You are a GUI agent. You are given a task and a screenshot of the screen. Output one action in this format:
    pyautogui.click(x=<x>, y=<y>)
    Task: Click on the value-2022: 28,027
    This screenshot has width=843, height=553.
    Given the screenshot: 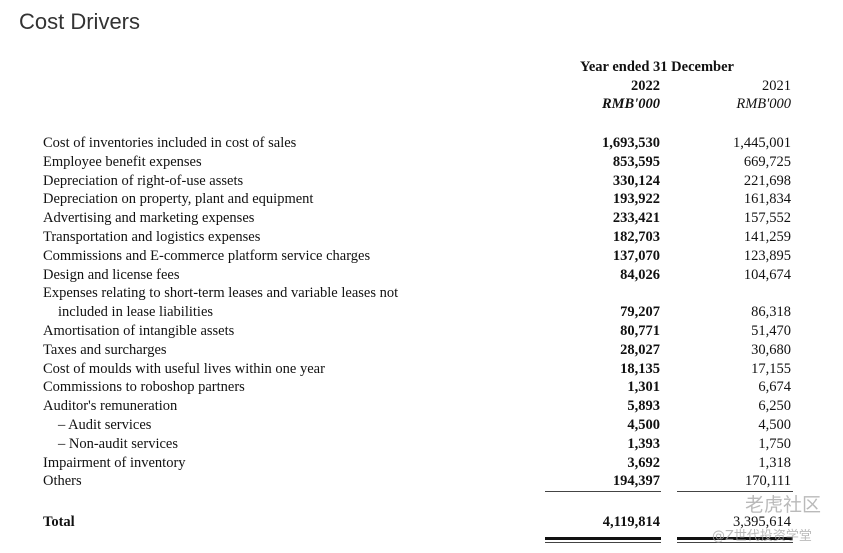 What is the action you would take?
    pyautogui.click(x=640, y=349)
    